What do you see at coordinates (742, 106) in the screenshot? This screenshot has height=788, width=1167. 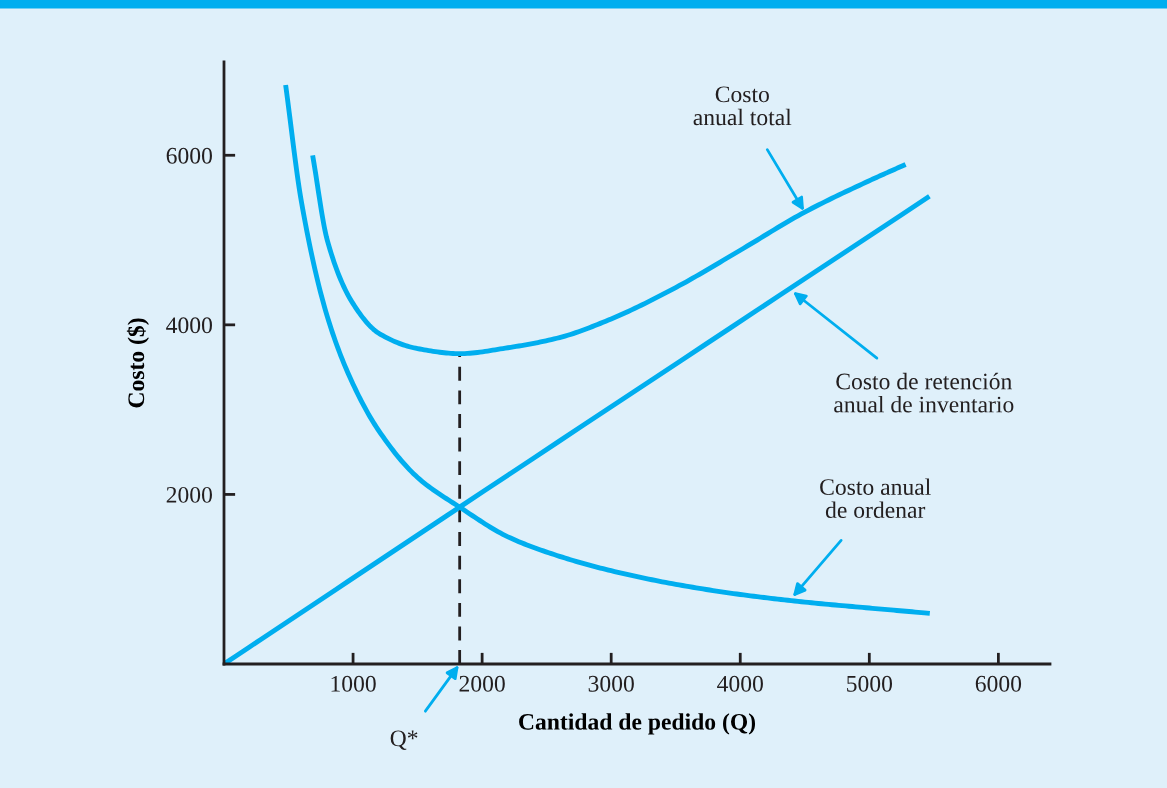 I see `annotation: Costo anual total` at bounding box center [742, 106].